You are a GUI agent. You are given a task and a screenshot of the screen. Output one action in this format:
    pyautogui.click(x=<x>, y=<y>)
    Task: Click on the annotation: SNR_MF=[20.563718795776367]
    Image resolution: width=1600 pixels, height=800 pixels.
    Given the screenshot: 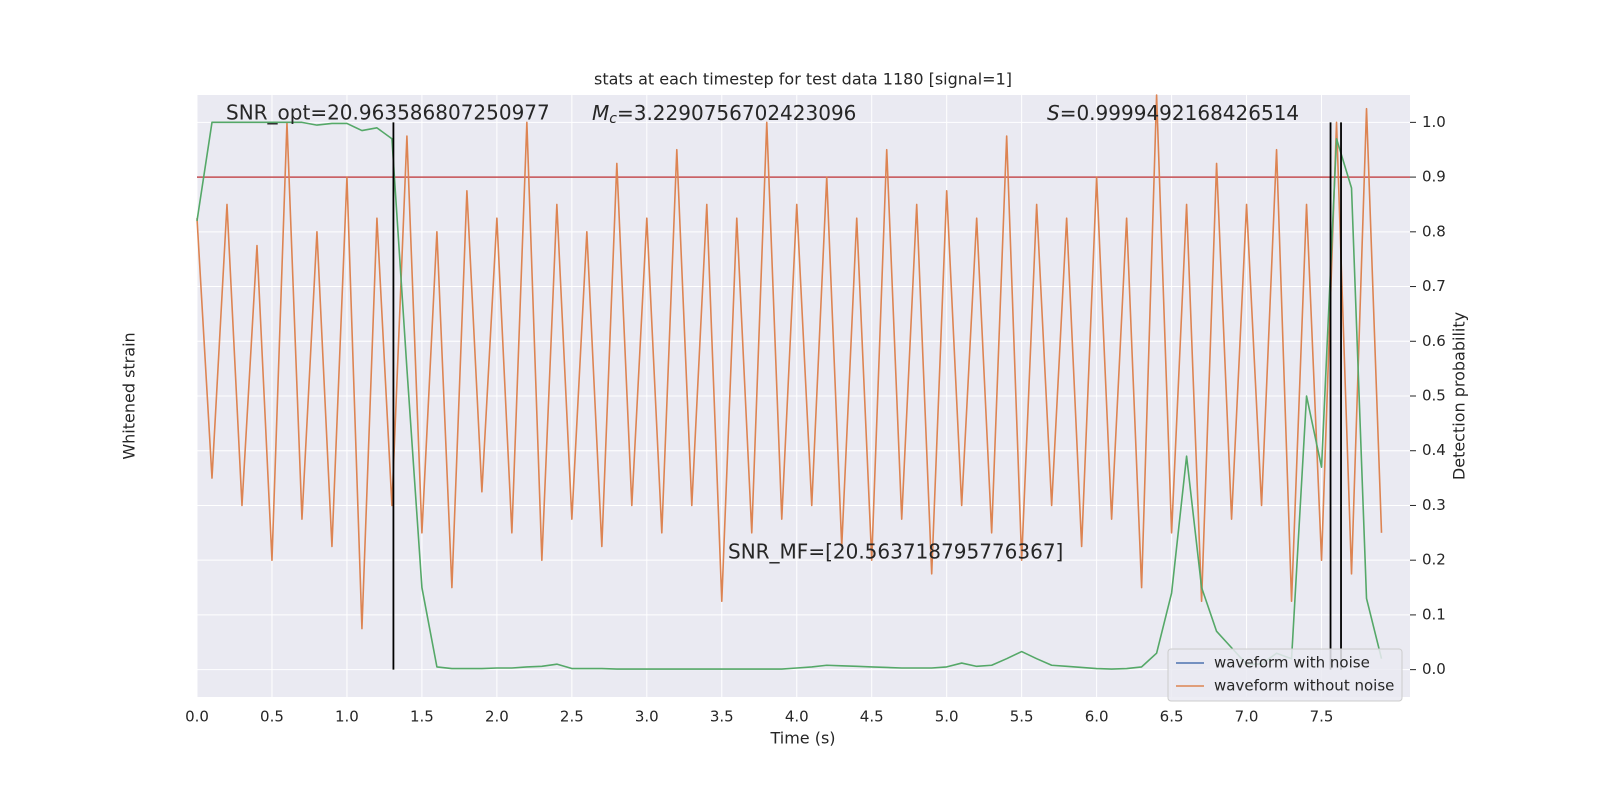 What is the action you would take?
    pyautogui.click(x=895, y=552)
    